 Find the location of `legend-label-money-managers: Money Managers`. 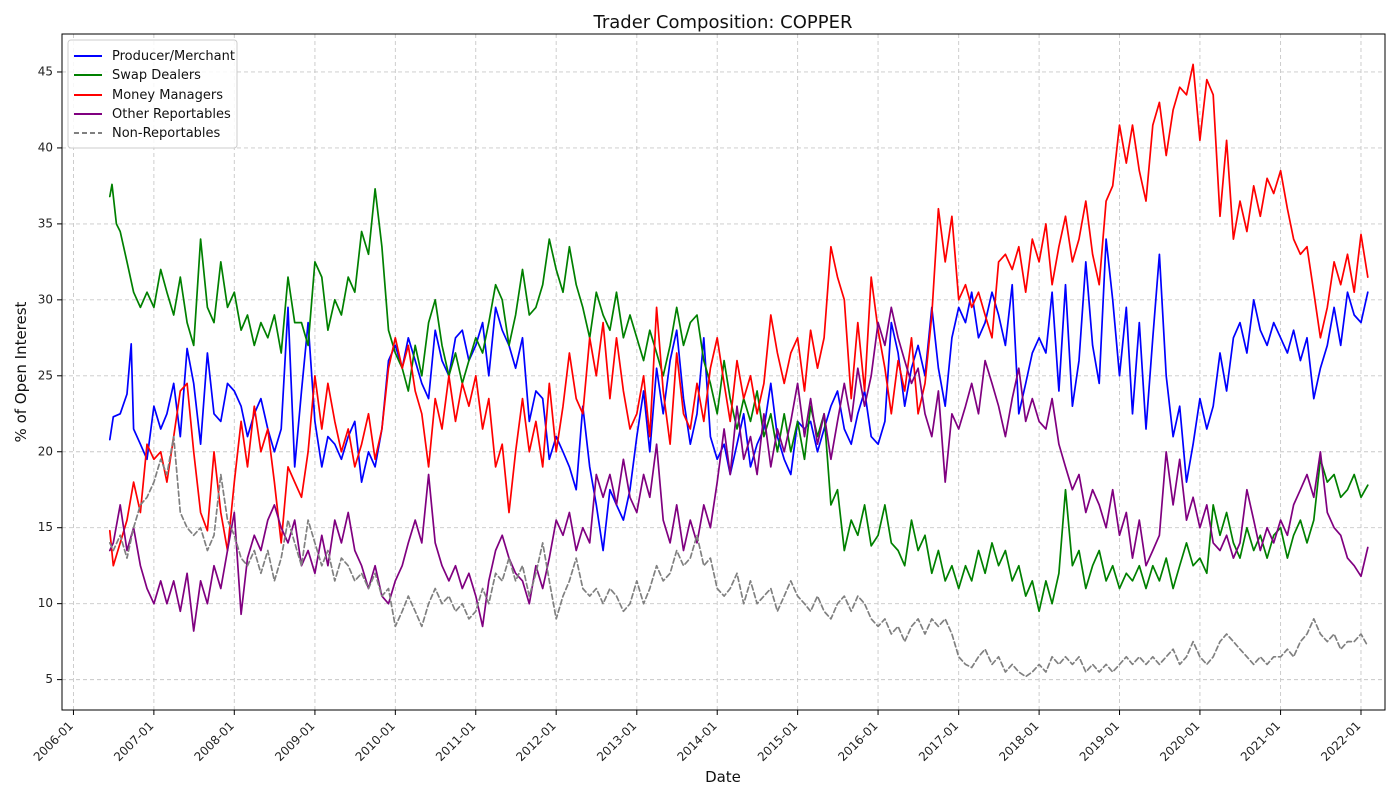

legend-label-money-managers: Money Managers is located at coordinates (167, 95).